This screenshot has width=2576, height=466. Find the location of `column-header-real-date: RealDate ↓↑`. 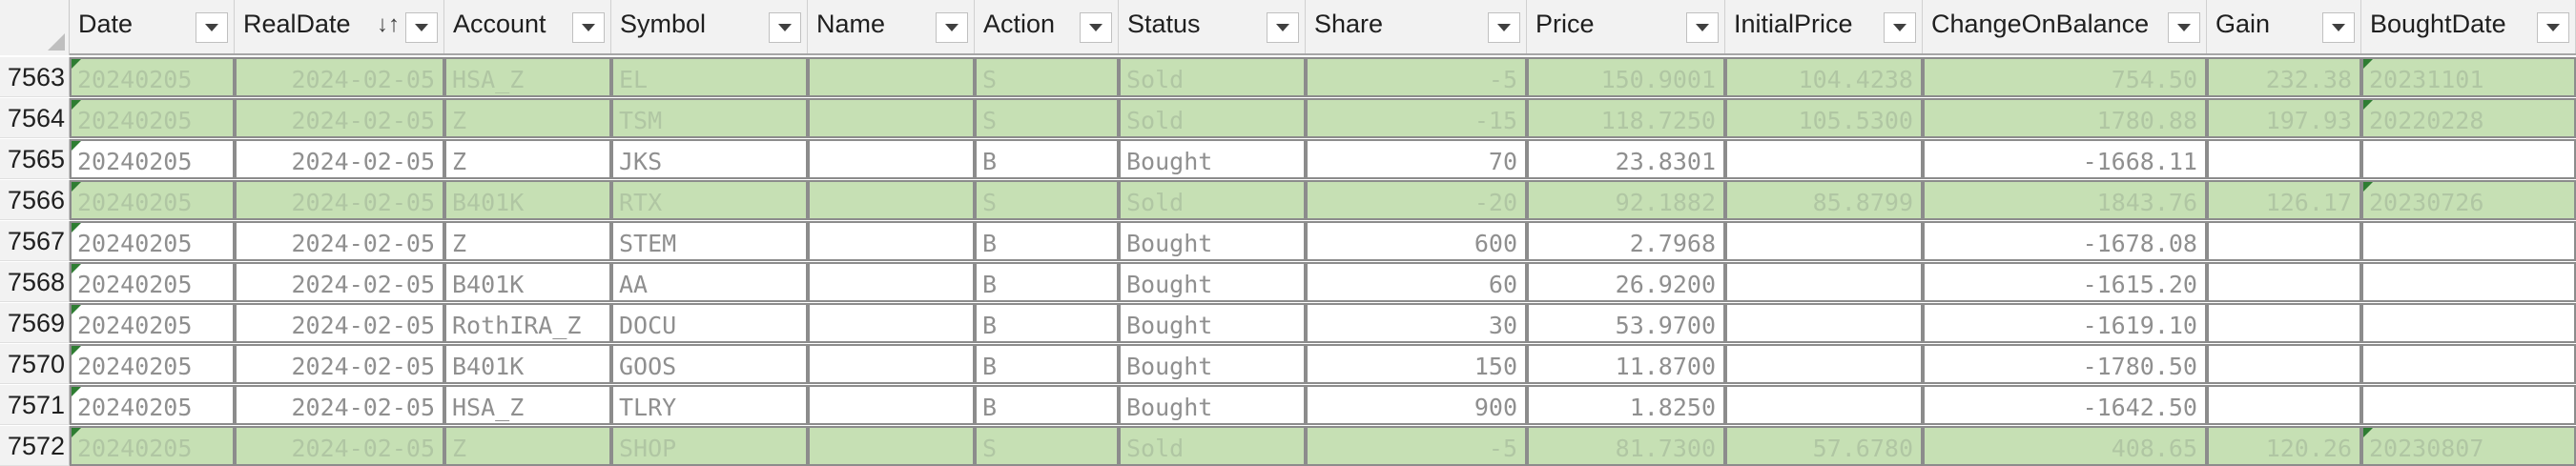

column-header-real-date: RealDate ↓↑ is located at coordinates (339, 26).